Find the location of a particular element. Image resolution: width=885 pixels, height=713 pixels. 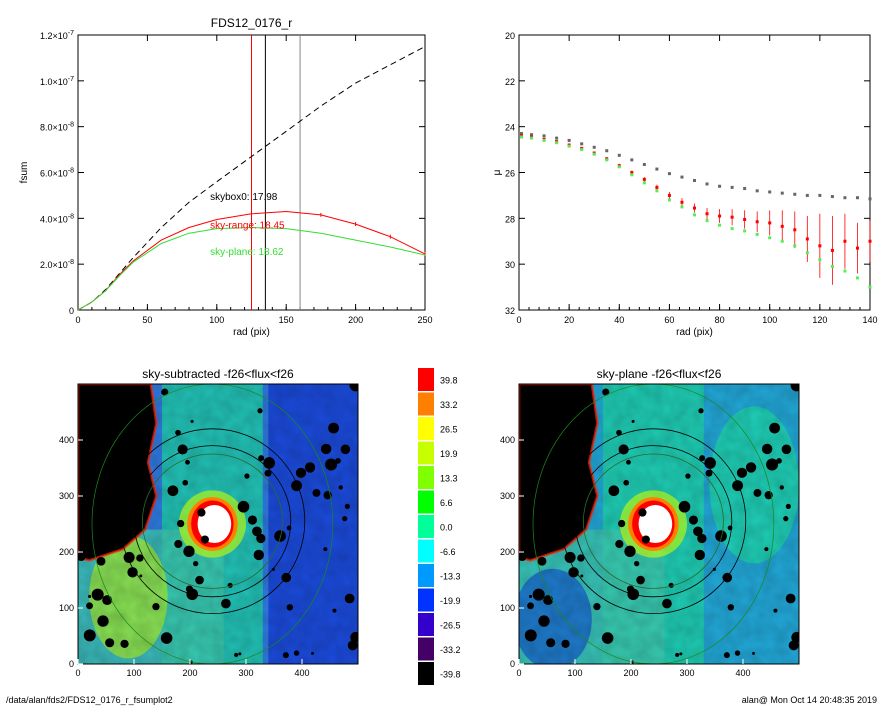

x-tick-label: 20 is located at coordinates (569, 320).